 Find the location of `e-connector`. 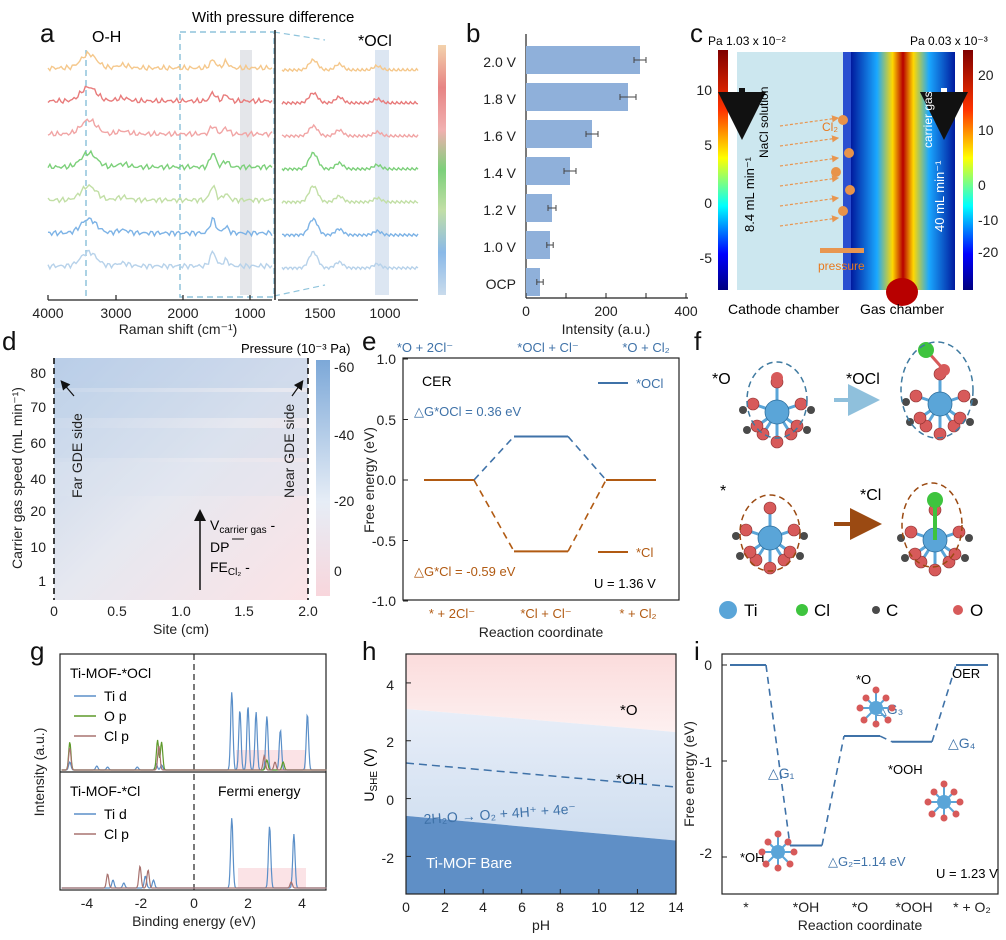

e-connector is located at coordinates (587, 458).